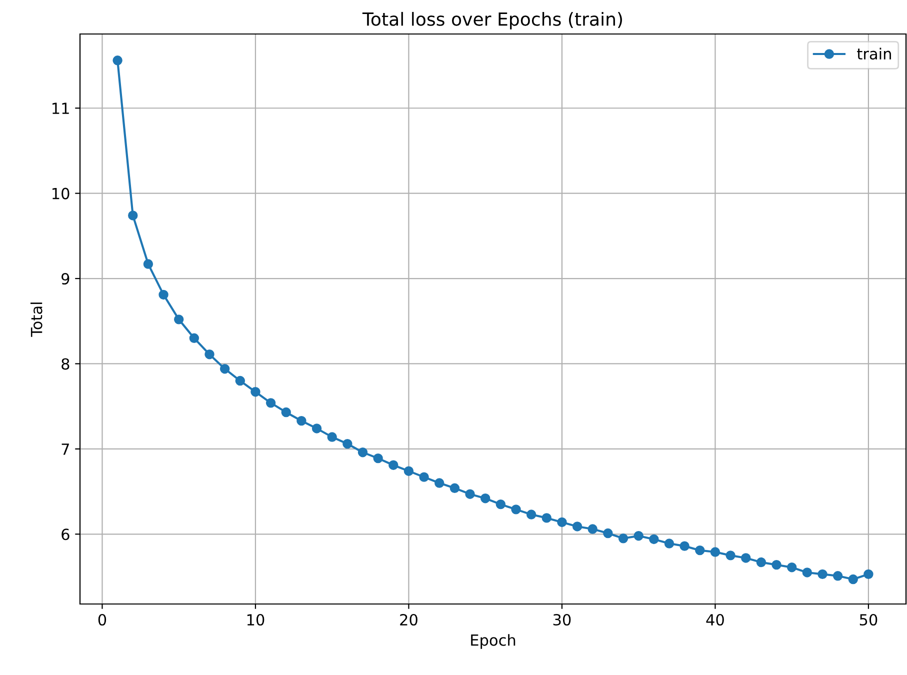 The height and width of the screenshot is (675, 907). I want to click on x-tick-label: 50, so click(869, 620).